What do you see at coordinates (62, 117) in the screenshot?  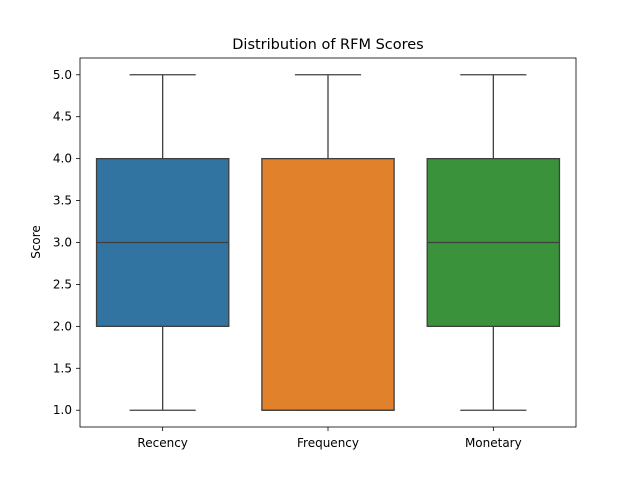 I see `y-tick-label: 4.5` at bounding box center [62, 117].